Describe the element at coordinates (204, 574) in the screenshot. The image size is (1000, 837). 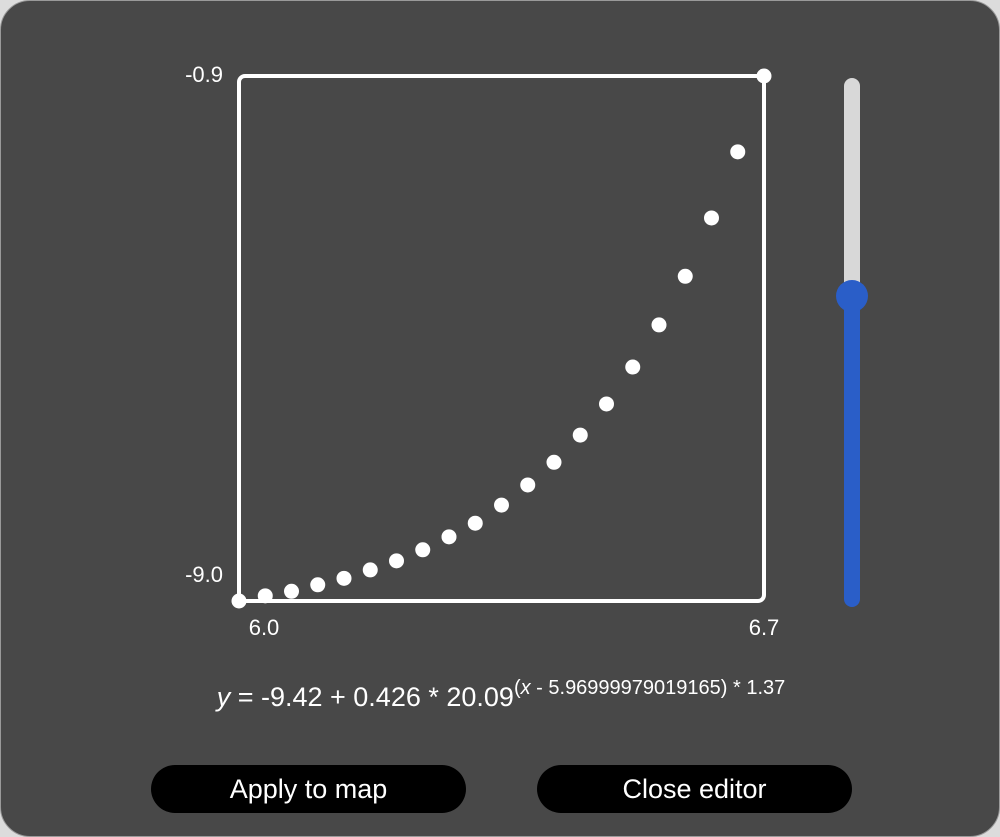
I see `y-tick-label: -9.0` at that location.